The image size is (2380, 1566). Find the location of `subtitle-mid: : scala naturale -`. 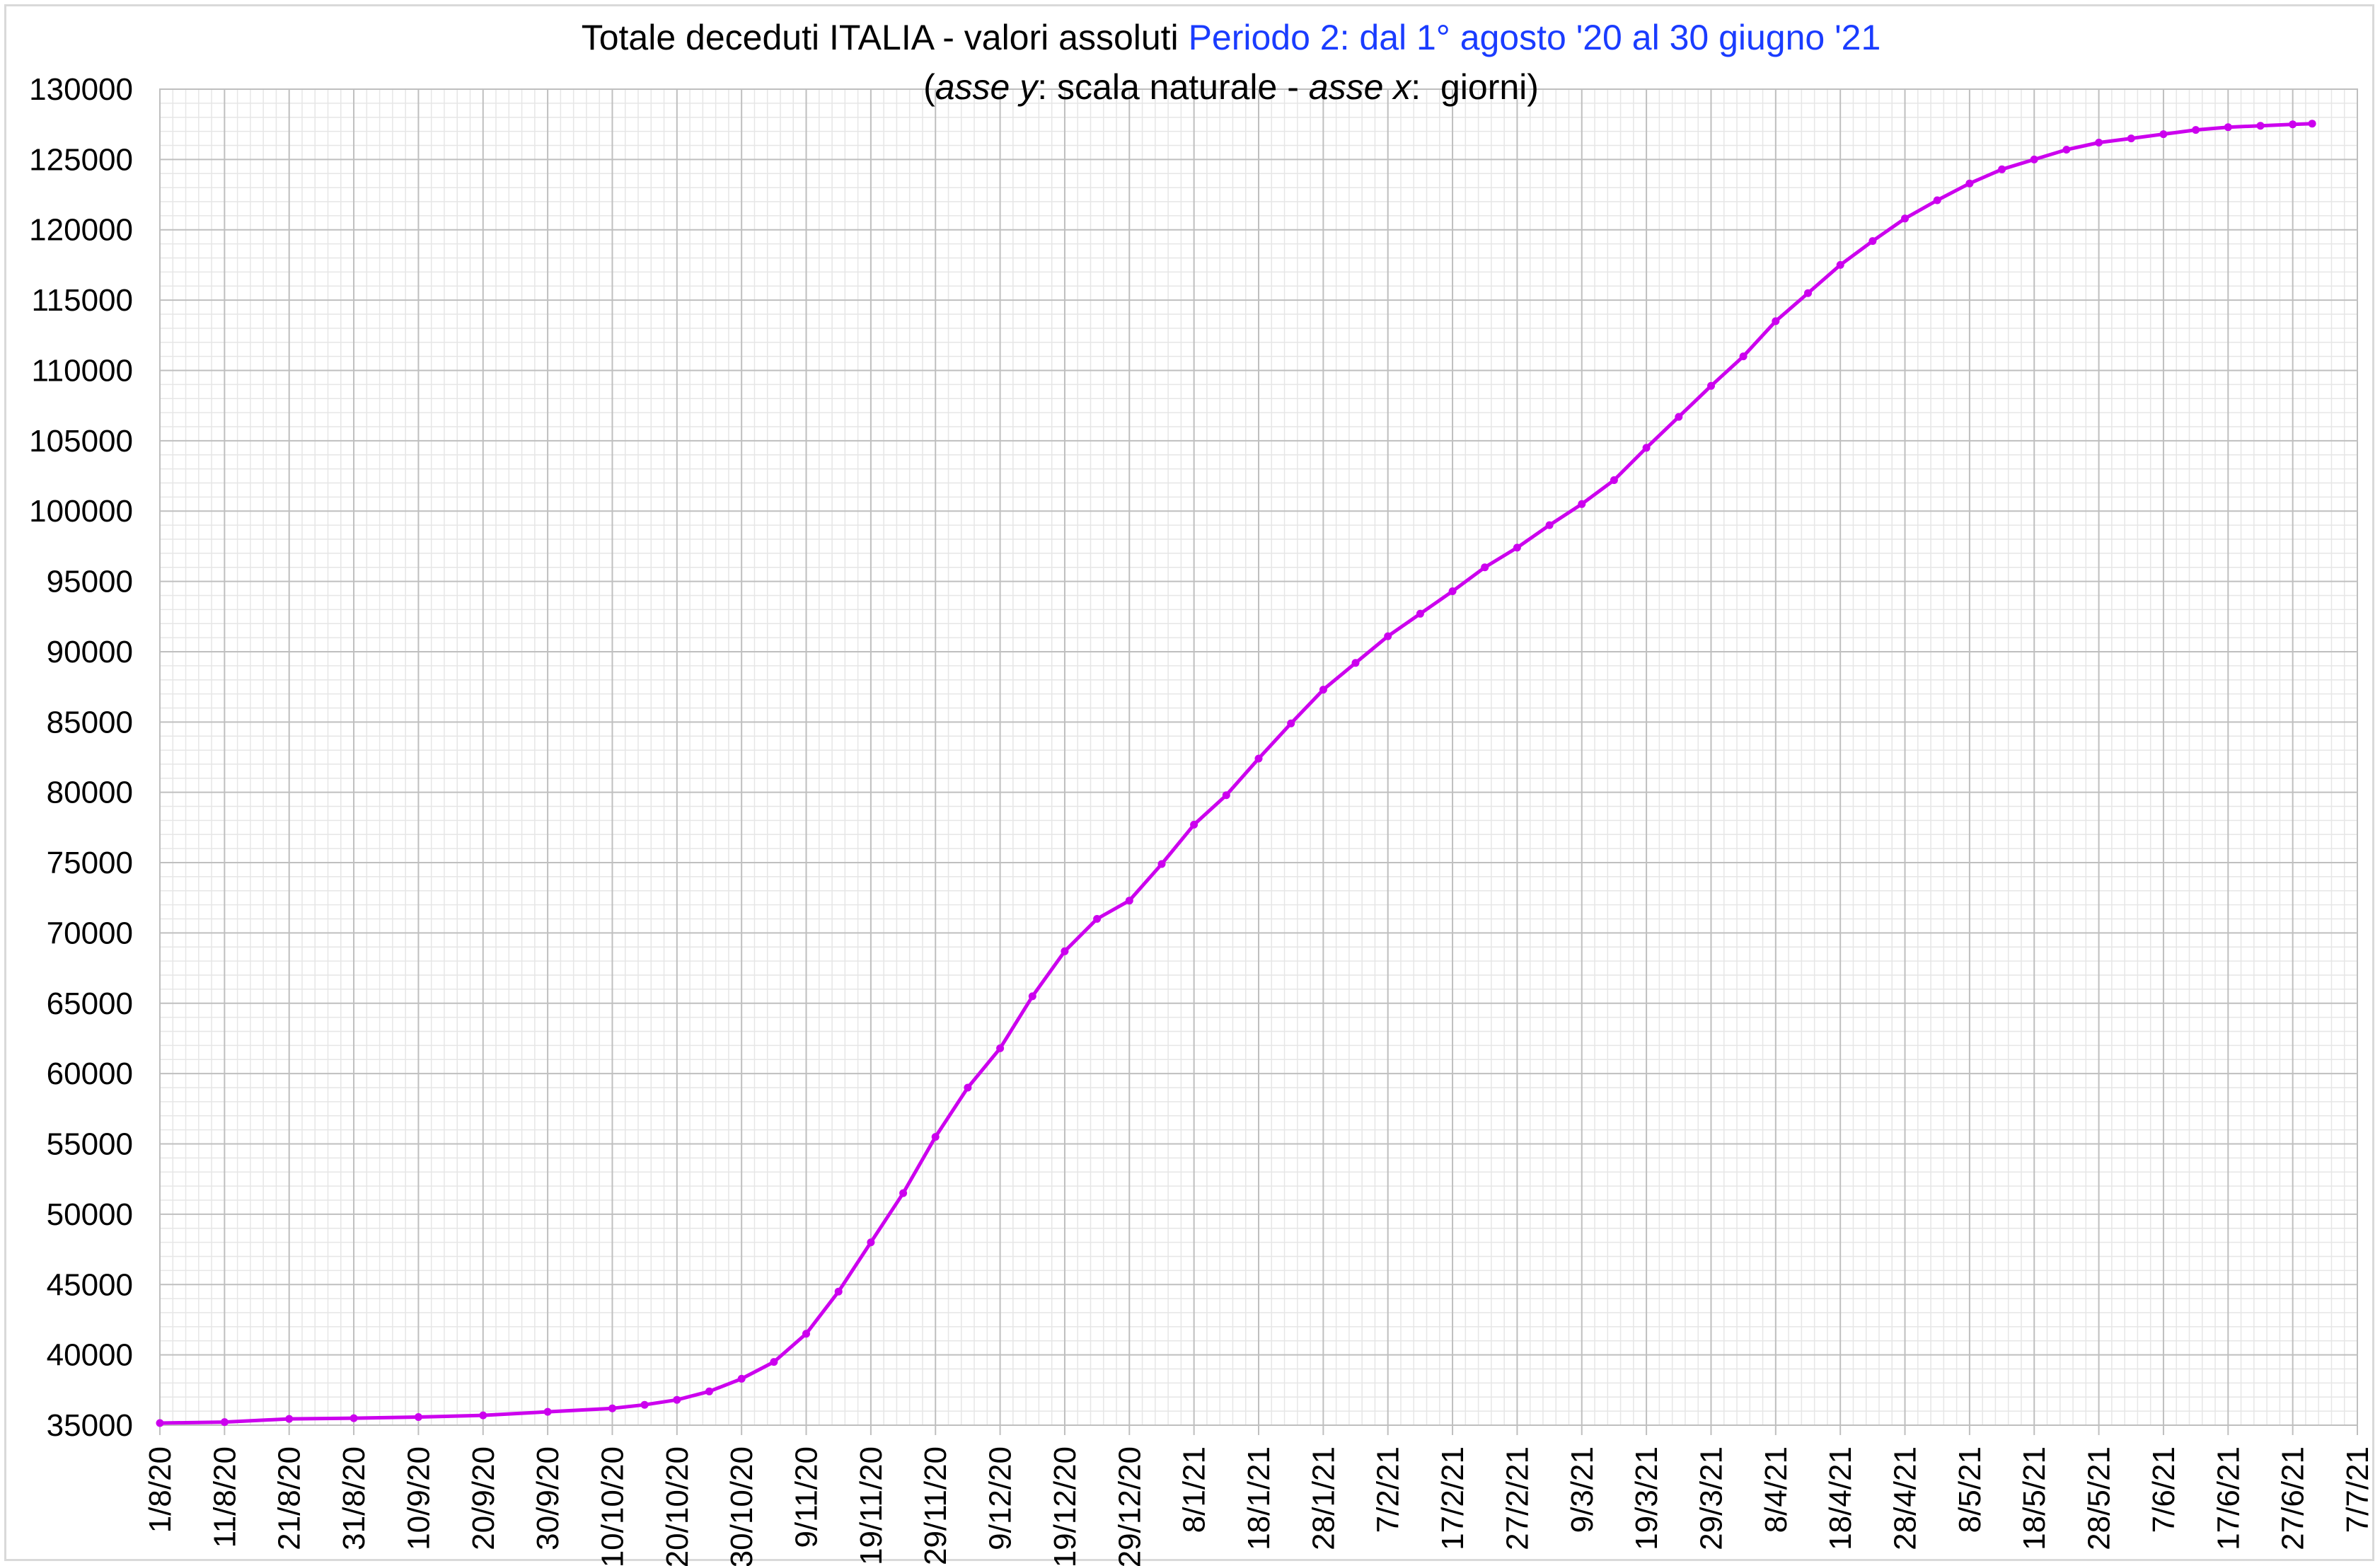

subtitle-mid: : scala naturale - is located at coordinates (1173, 87).